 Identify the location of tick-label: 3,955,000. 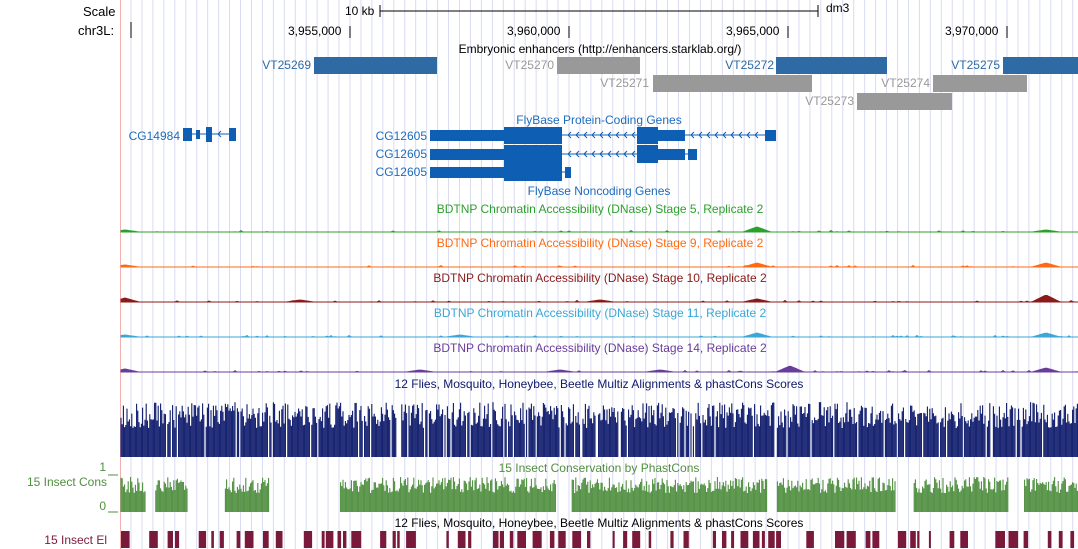
(315, 31).